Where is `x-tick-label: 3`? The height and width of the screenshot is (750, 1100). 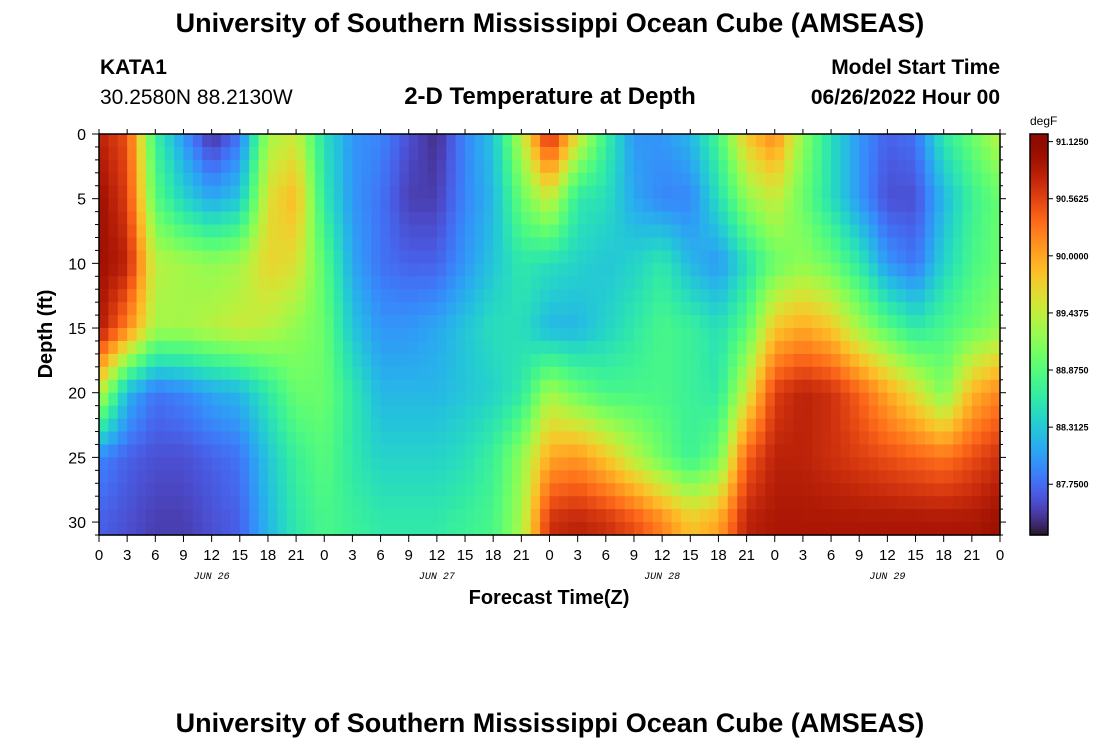 x-tick-label: 3 is located at coordinates (127, 555).